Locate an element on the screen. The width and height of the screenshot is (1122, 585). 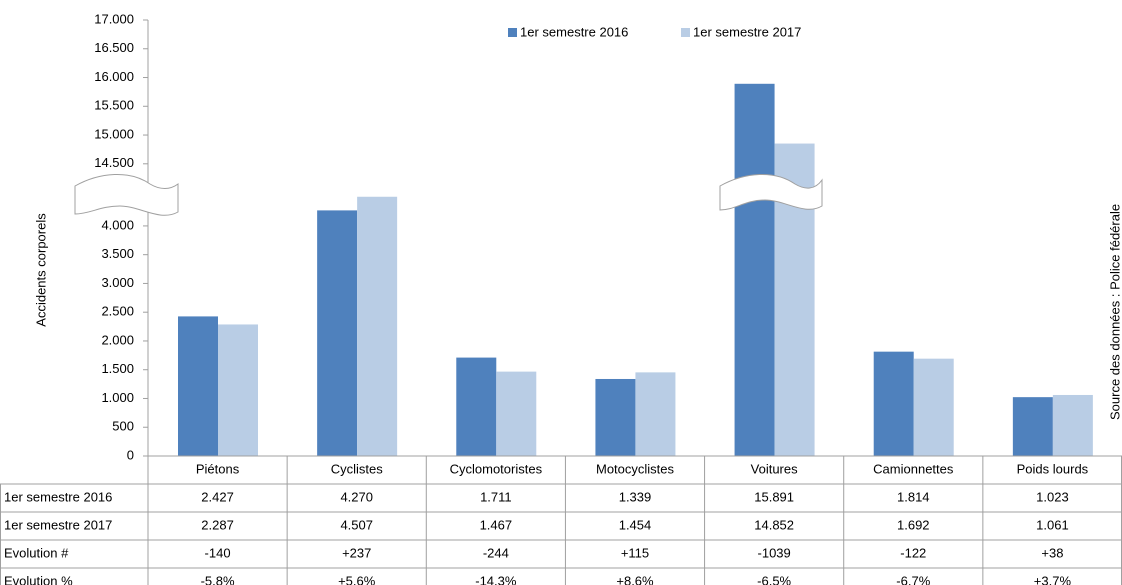
y-tick-label: 1.000 is located at coordinates (117, 397).